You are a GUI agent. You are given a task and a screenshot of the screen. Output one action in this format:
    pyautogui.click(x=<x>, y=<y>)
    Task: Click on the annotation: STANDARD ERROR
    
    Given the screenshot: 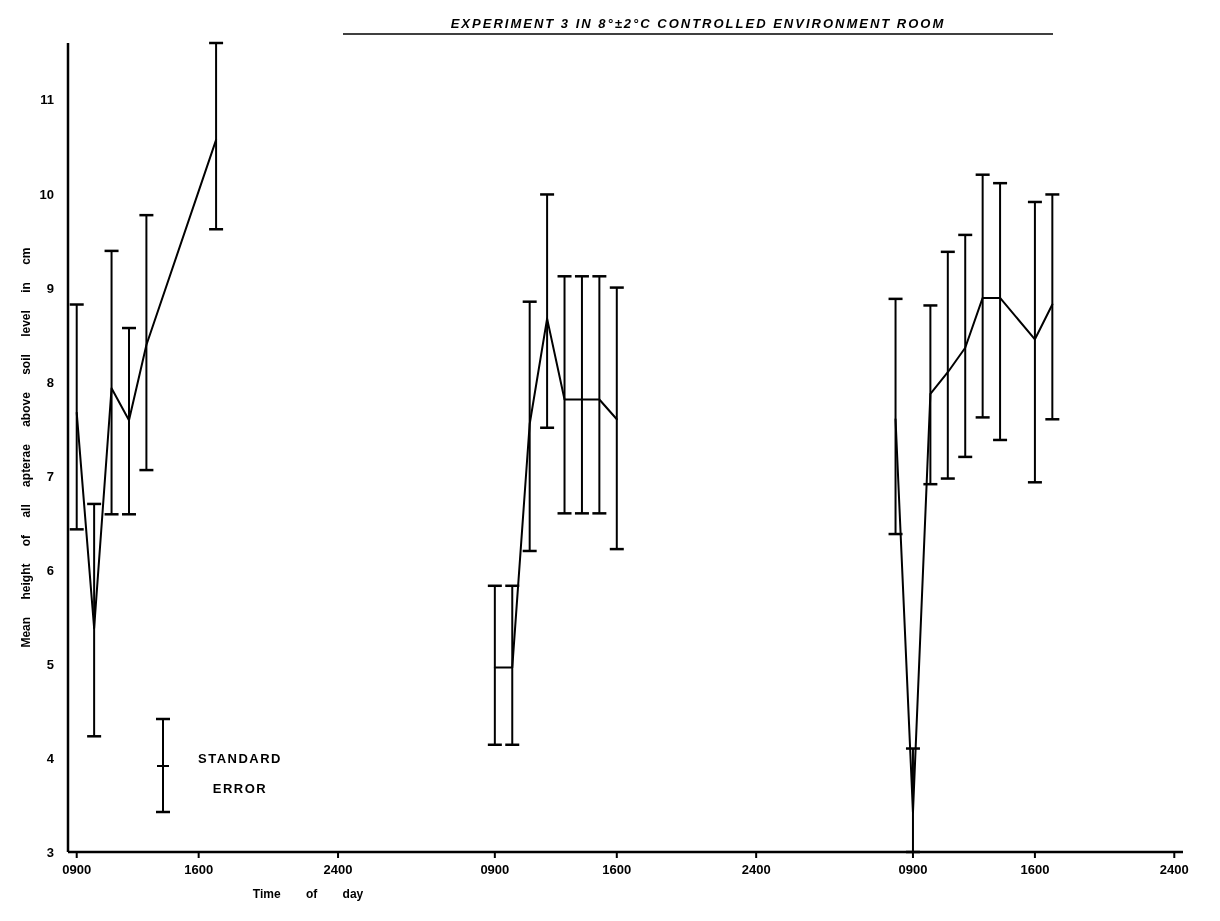 What is the action you would take?
    pyautogui.click(x=240, y=773)
    